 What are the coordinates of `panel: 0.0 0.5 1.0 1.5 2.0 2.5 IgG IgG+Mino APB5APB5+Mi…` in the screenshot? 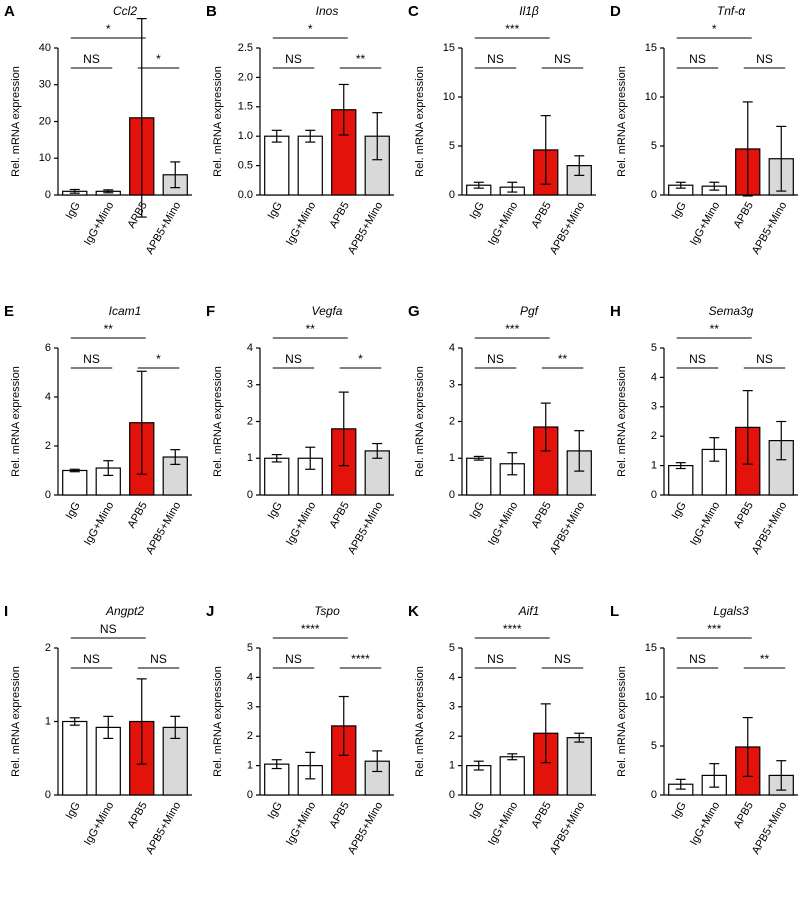 It's located at (300, 130).